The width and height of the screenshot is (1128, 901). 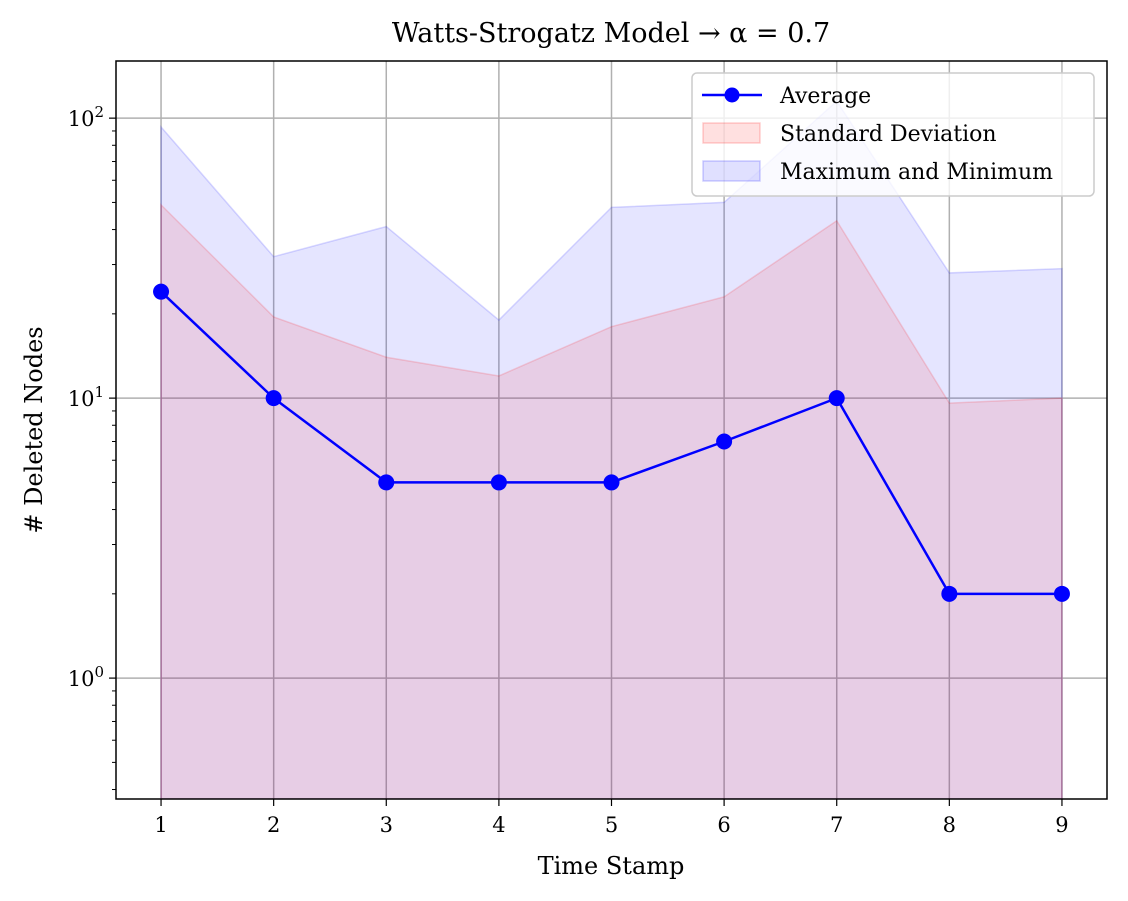 What do you see at coordinates (34, 429) in the screenshot?
I see `y-axis-label: # Deleted Nodes` at bounding box center [34, 429].